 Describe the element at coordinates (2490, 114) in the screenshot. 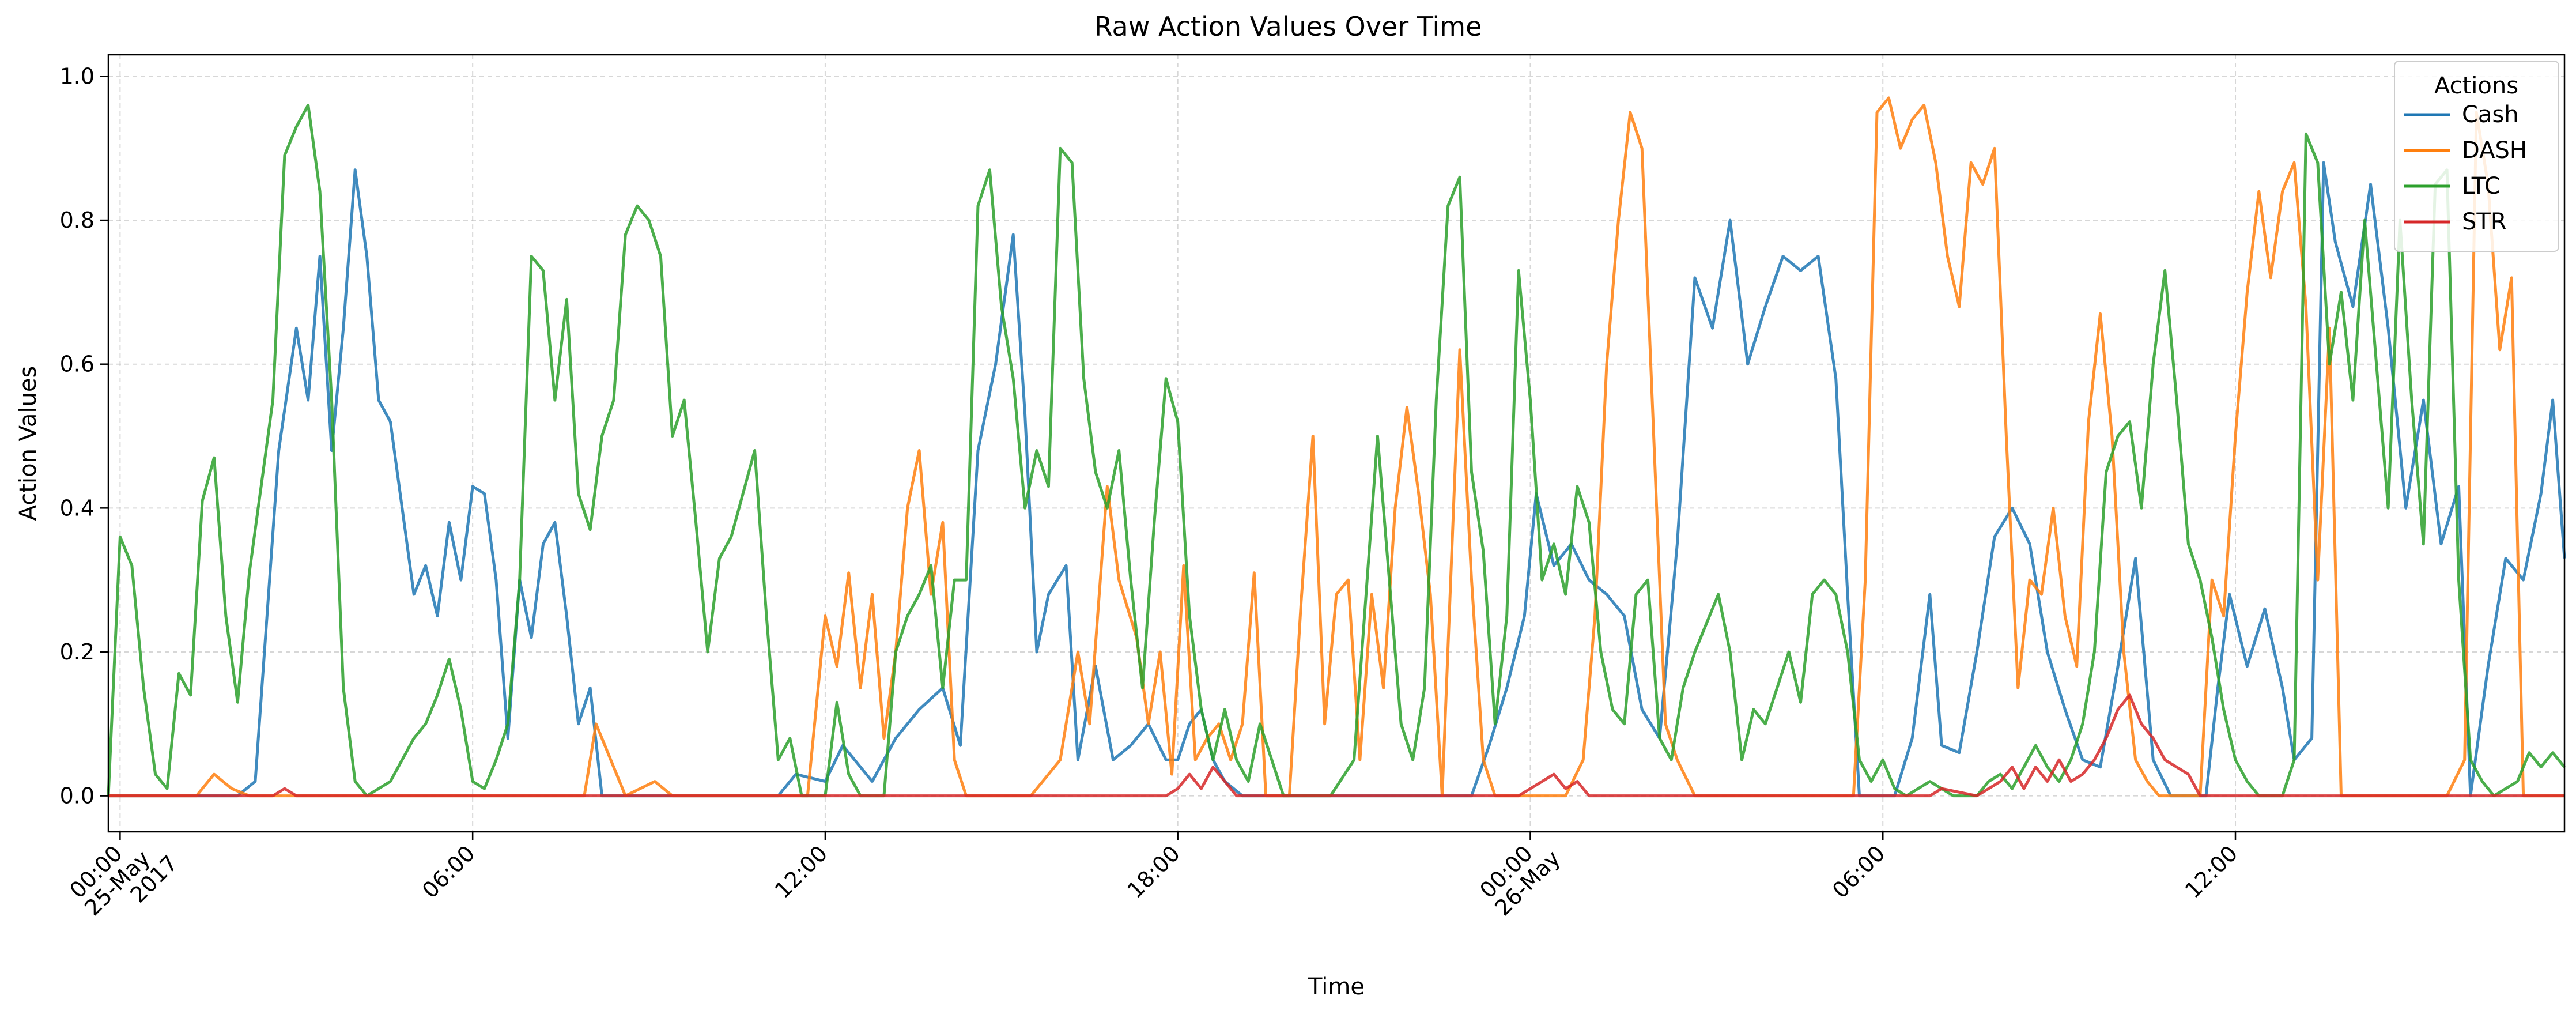

I see `legend-label-cash: Cash` at that location.